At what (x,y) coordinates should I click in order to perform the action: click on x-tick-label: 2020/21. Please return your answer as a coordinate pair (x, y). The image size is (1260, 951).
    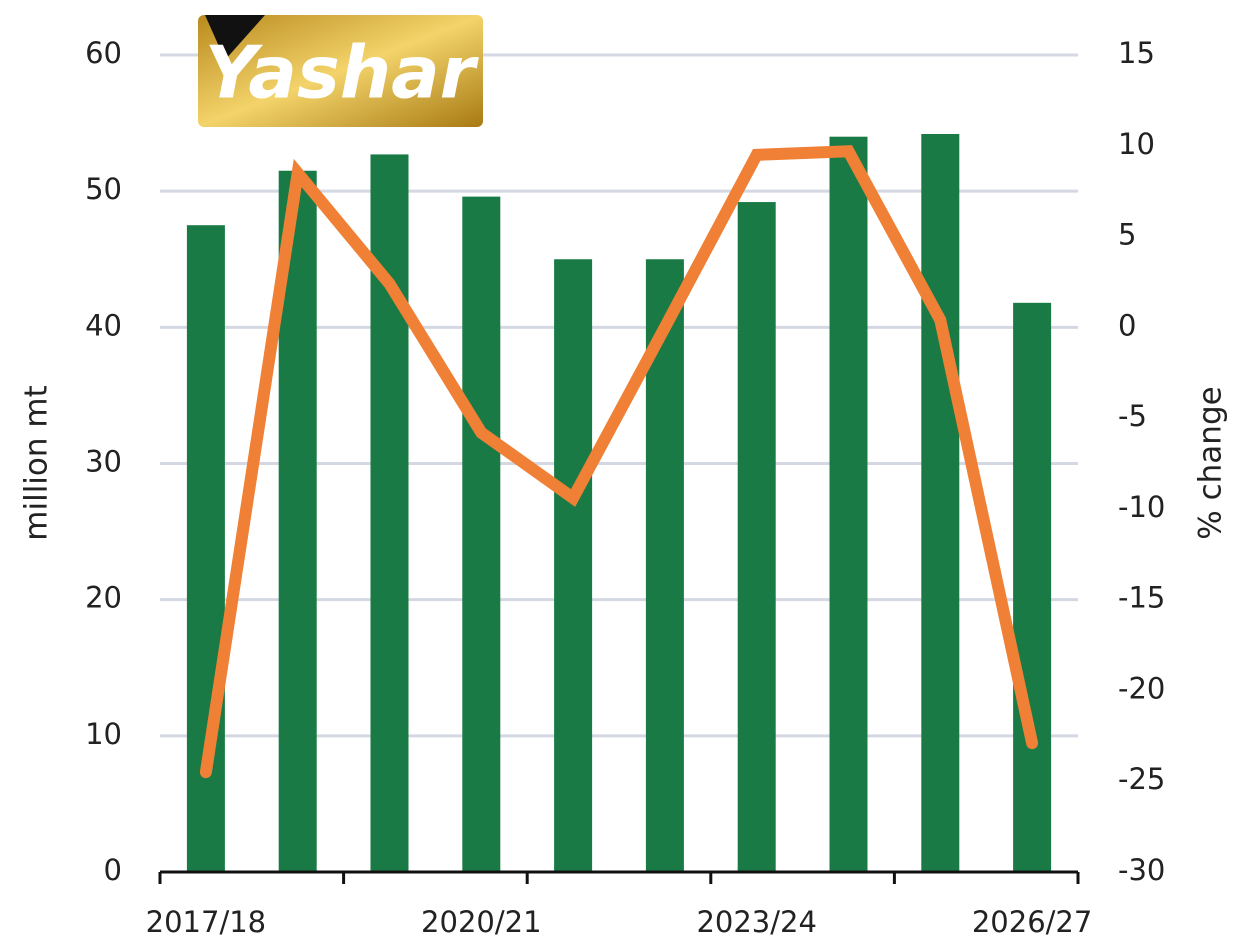
    Looking at the image, I should click on (481, 922).